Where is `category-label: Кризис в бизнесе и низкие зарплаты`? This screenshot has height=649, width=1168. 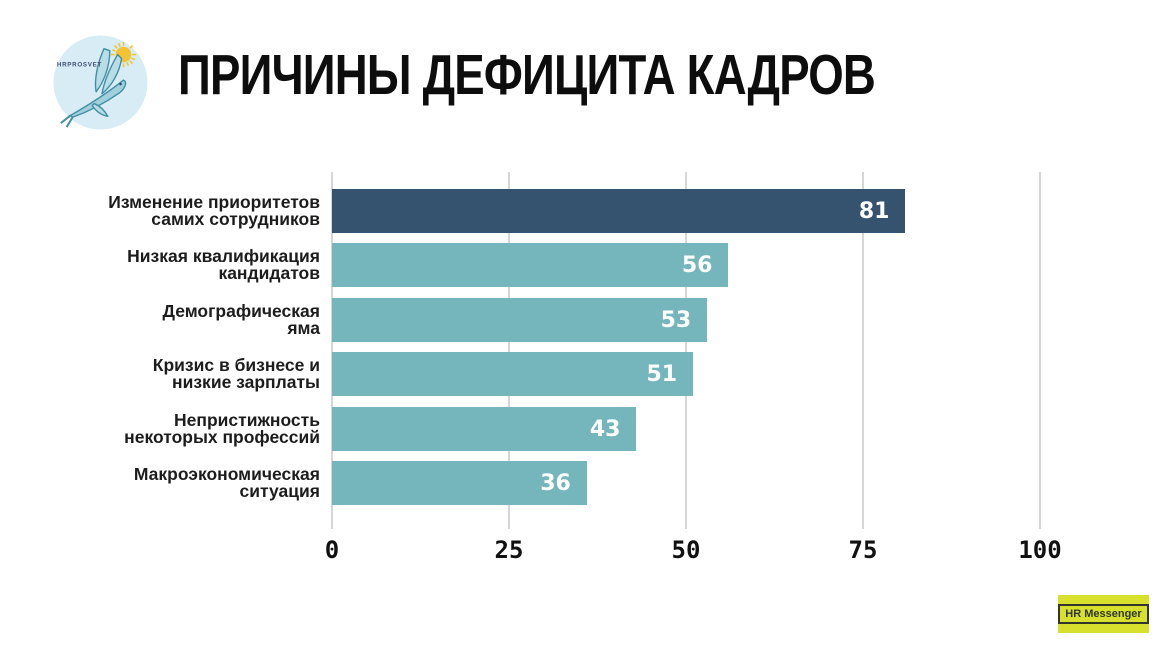
category-label: Кризис в бизнесе и низкие зарплаты is located at coordinates (236, 373).